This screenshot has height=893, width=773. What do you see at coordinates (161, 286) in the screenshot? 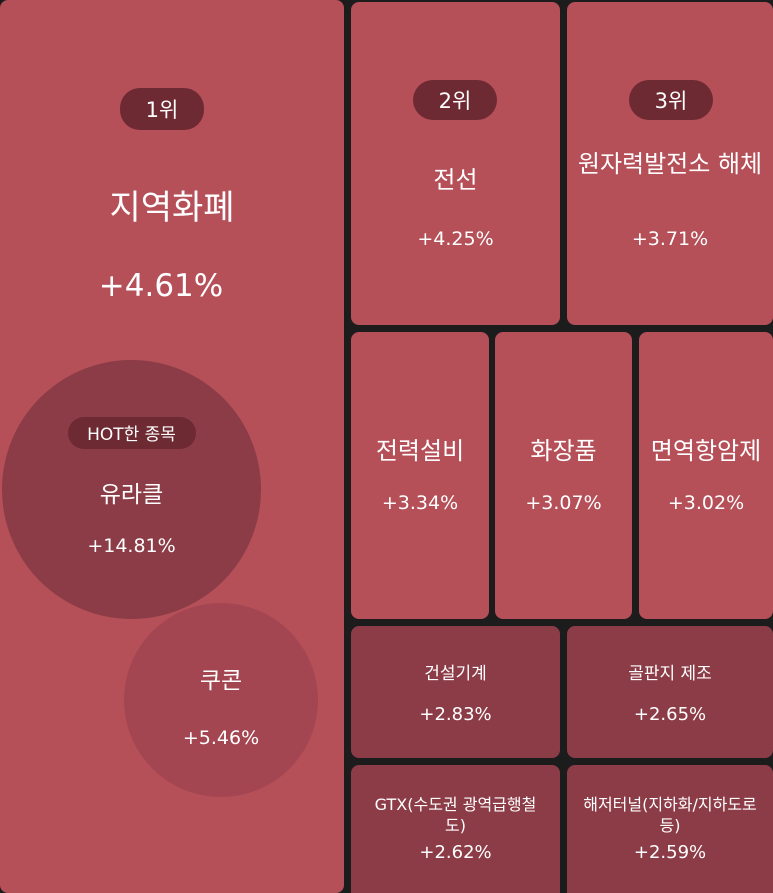
I see `theme-change-percent: +4.61%` at bounding box center [161, 286].